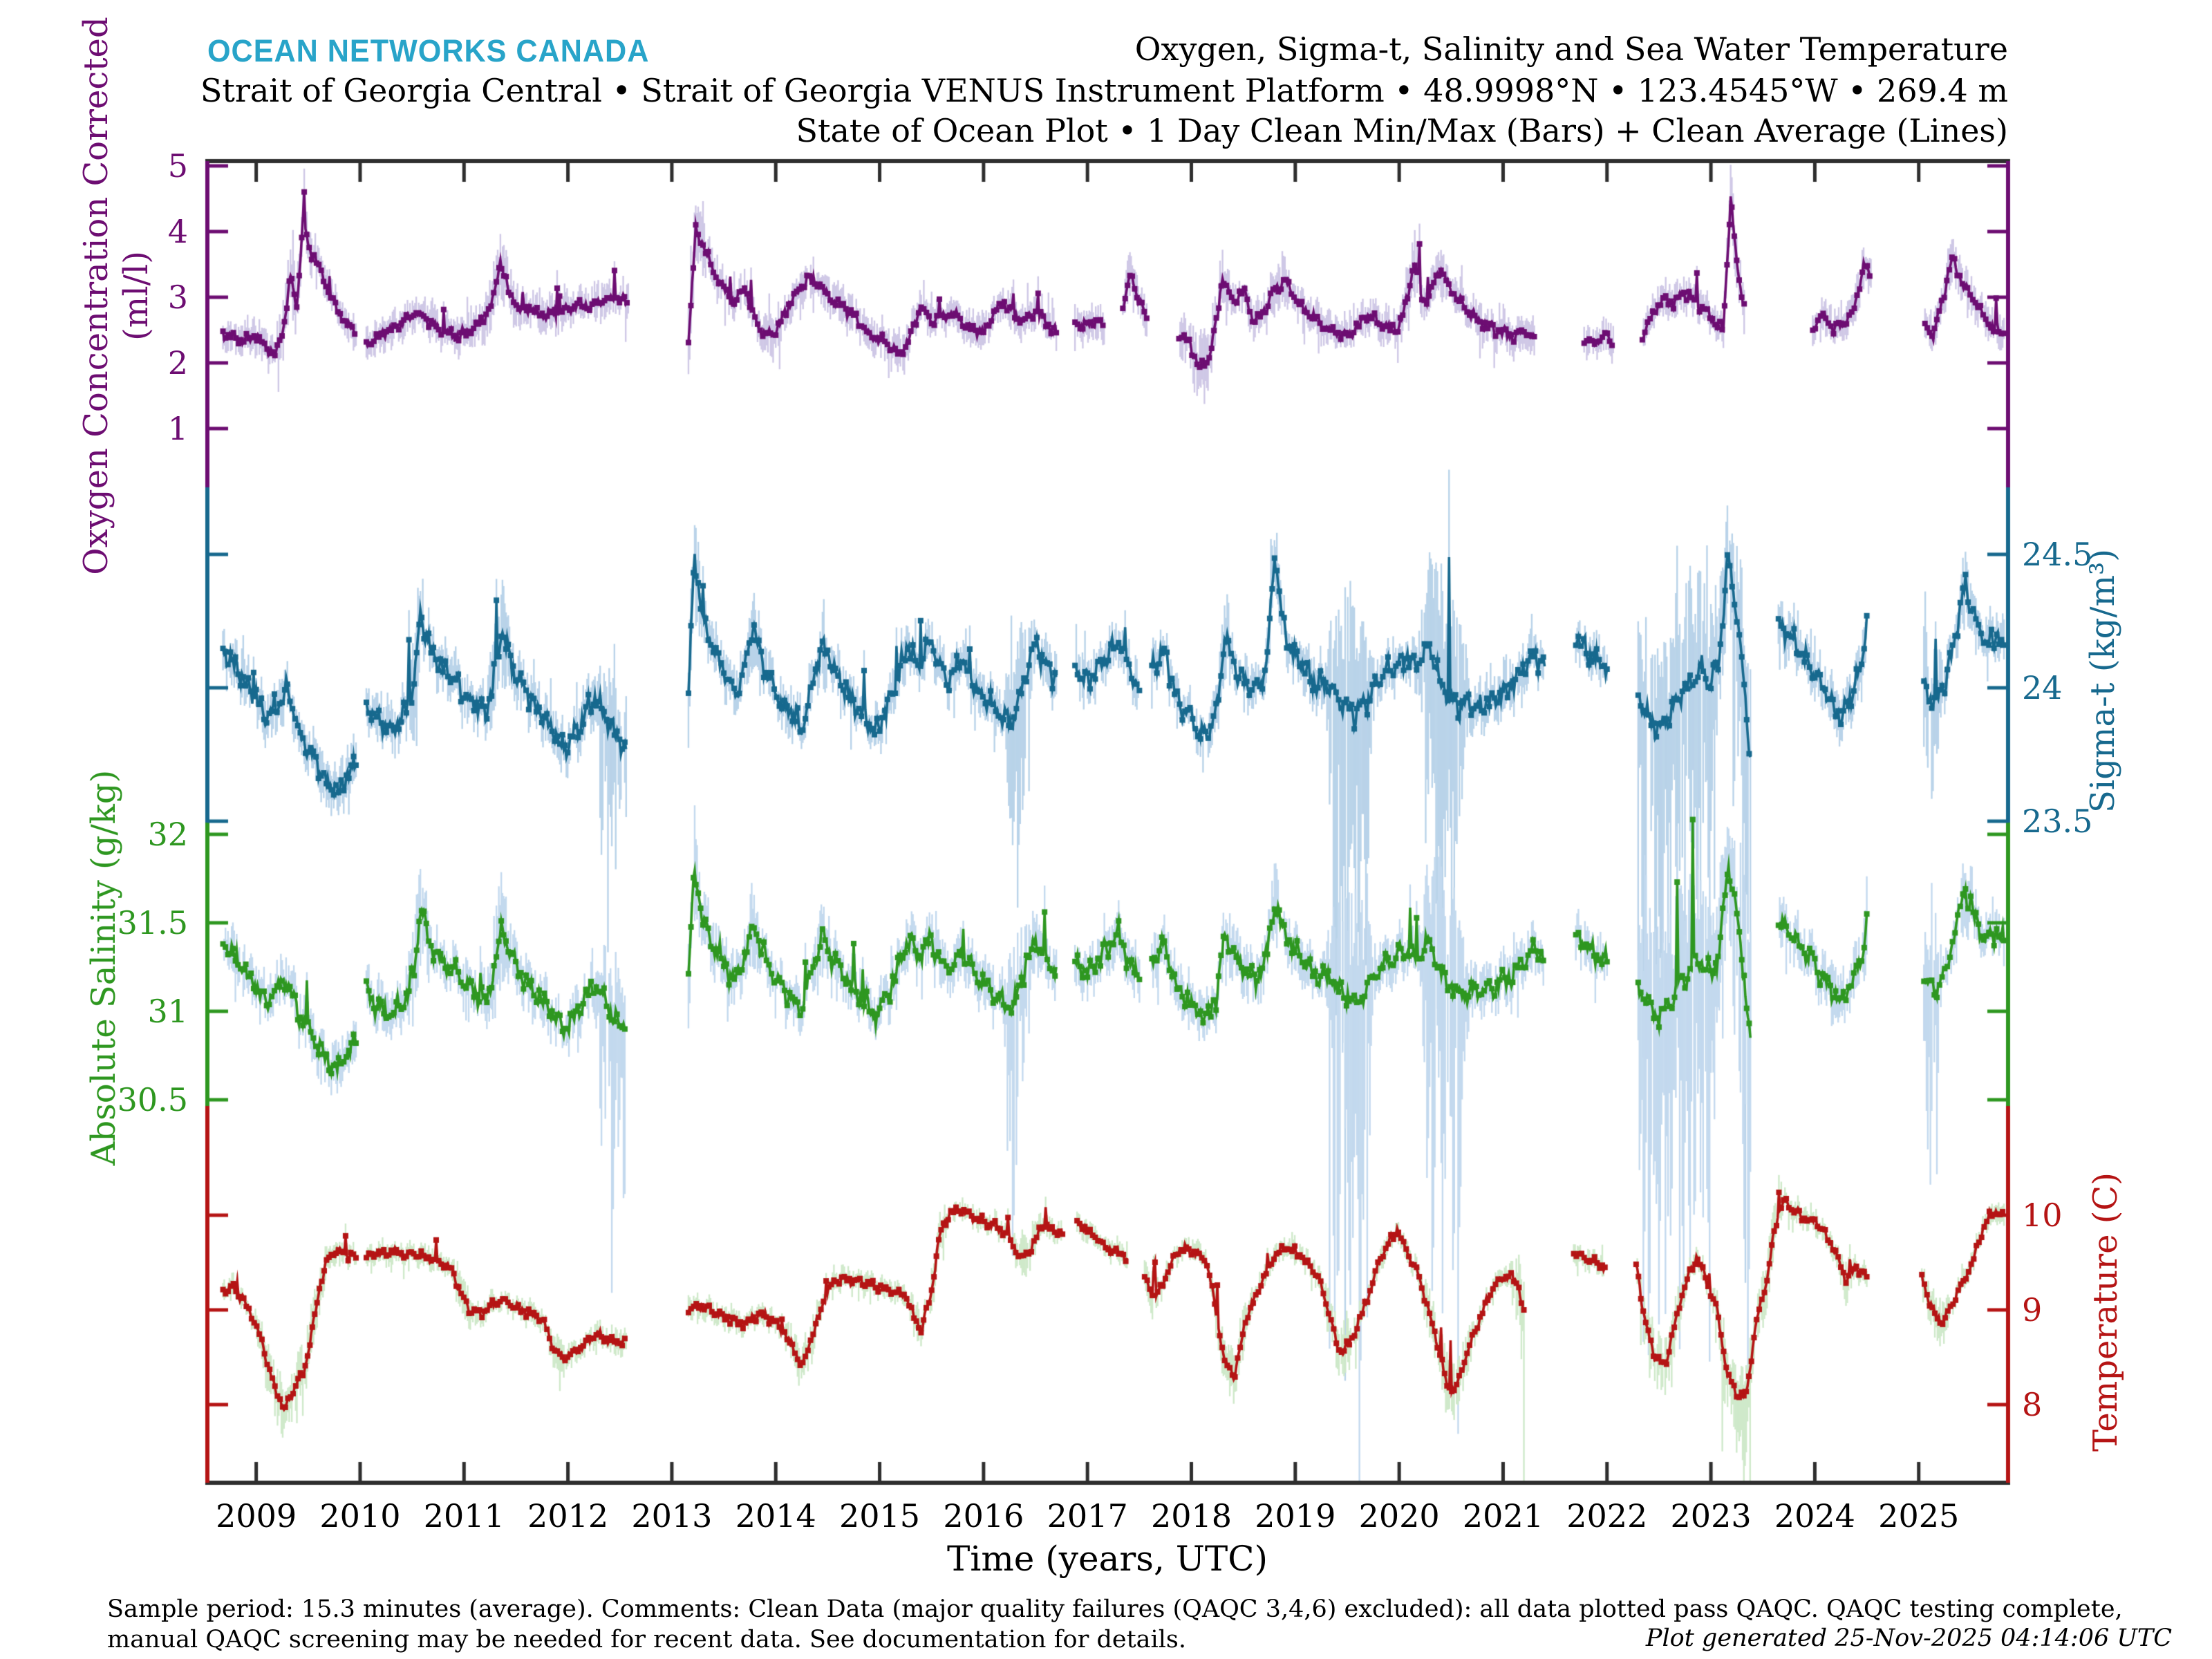 The height and width of the screenshot is (1659, 2212). Describe the element at coordinates (167, 835) in the screenshot. I see `y-tick-label-salinity: 32` at that location.